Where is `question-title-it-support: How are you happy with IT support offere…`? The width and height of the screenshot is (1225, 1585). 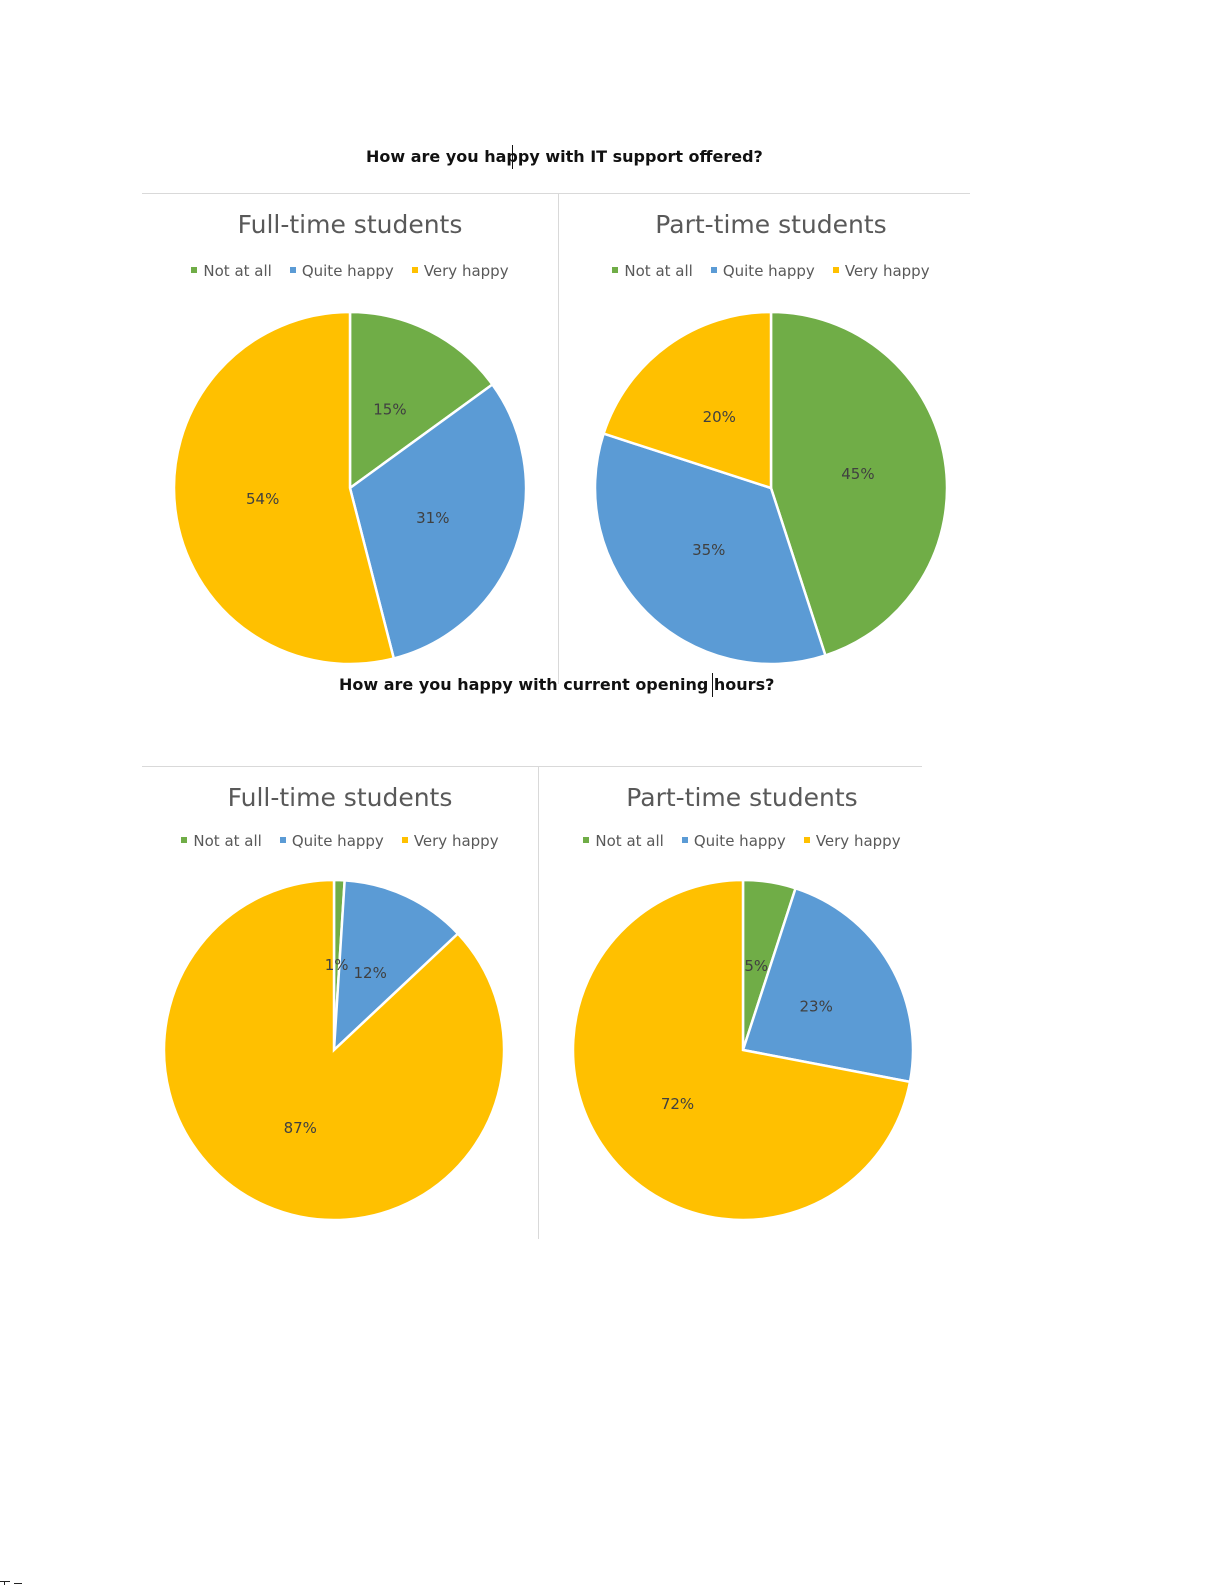
question-title-it-support: How are you happy with IT support offere… is located at coordinates (564, 156).